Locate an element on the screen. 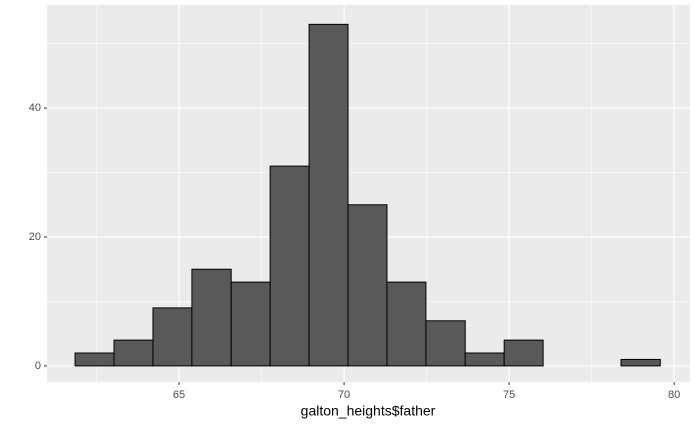 This screenshot has height=427, width=697. y-tick-label: 20 is located at coordinates (35, 237).